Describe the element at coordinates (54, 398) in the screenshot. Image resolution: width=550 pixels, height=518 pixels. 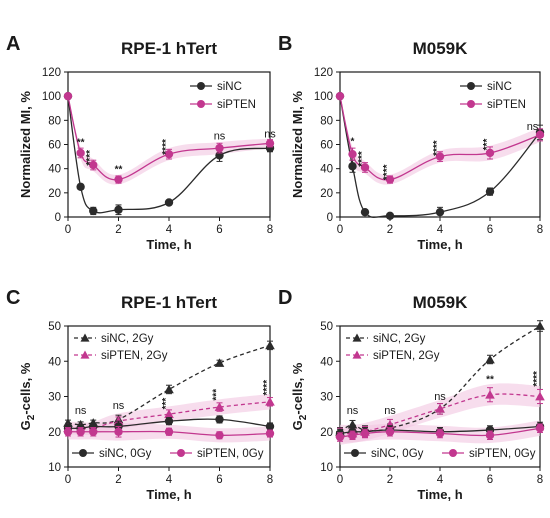
I see `y-tick-label: 30` at that location.